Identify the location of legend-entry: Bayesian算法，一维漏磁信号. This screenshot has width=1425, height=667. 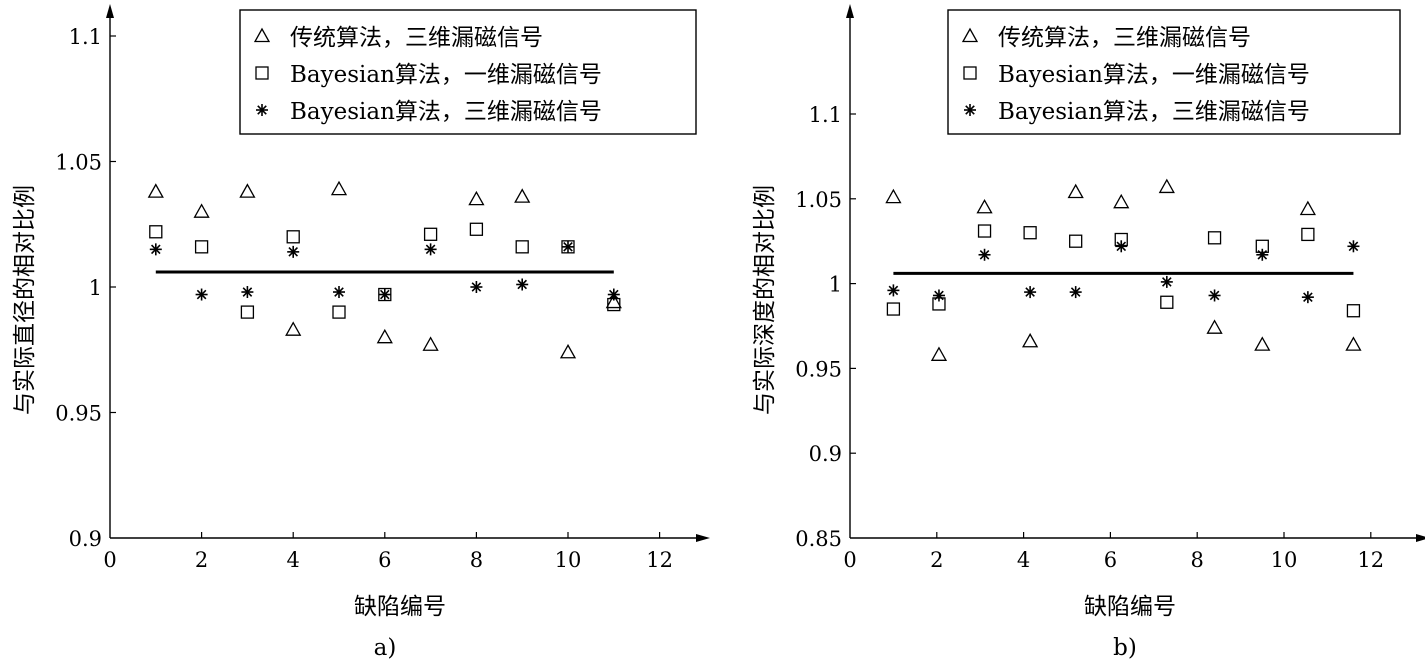
(1154, 75).